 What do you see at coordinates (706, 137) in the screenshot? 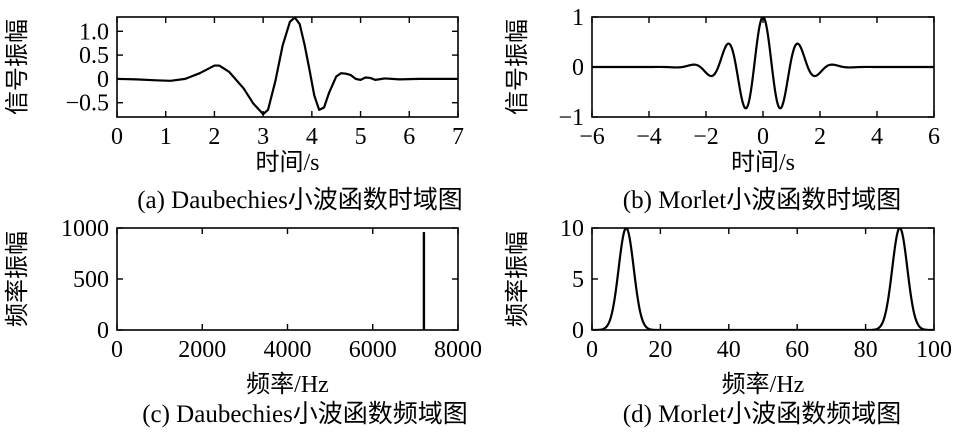
I see `x-tick-label-b: −2` at bounding box center [706, 137].